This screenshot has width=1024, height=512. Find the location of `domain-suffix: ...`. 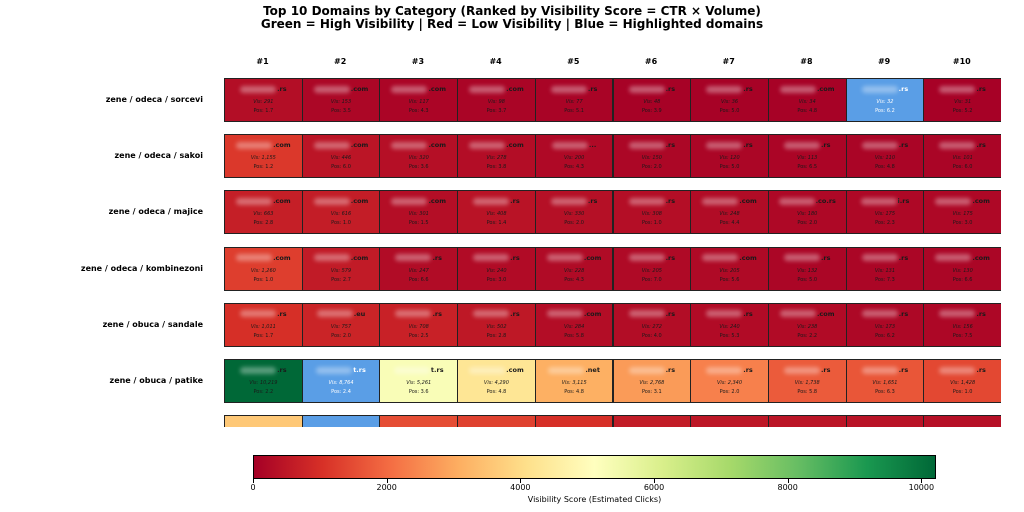

domain-suffix: ... is located at coordinates (592, 145).